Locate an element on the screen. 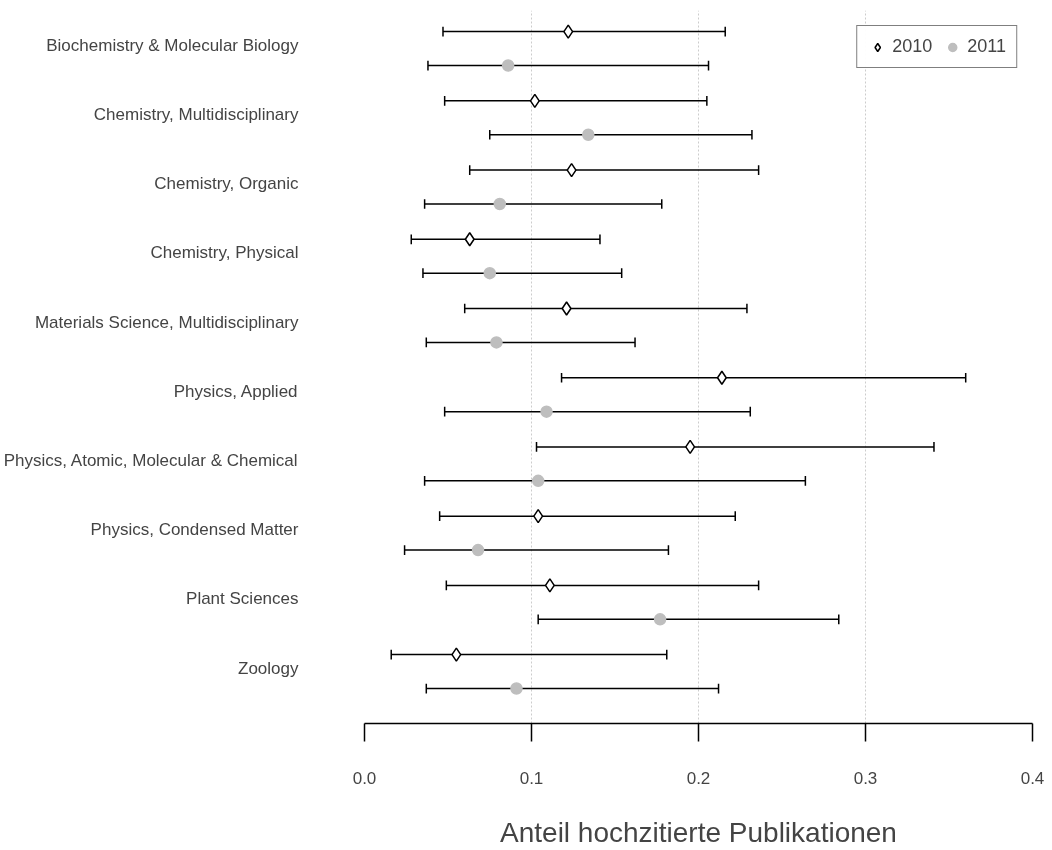  legend-label: 2011 is located at coordinates (986, 46).